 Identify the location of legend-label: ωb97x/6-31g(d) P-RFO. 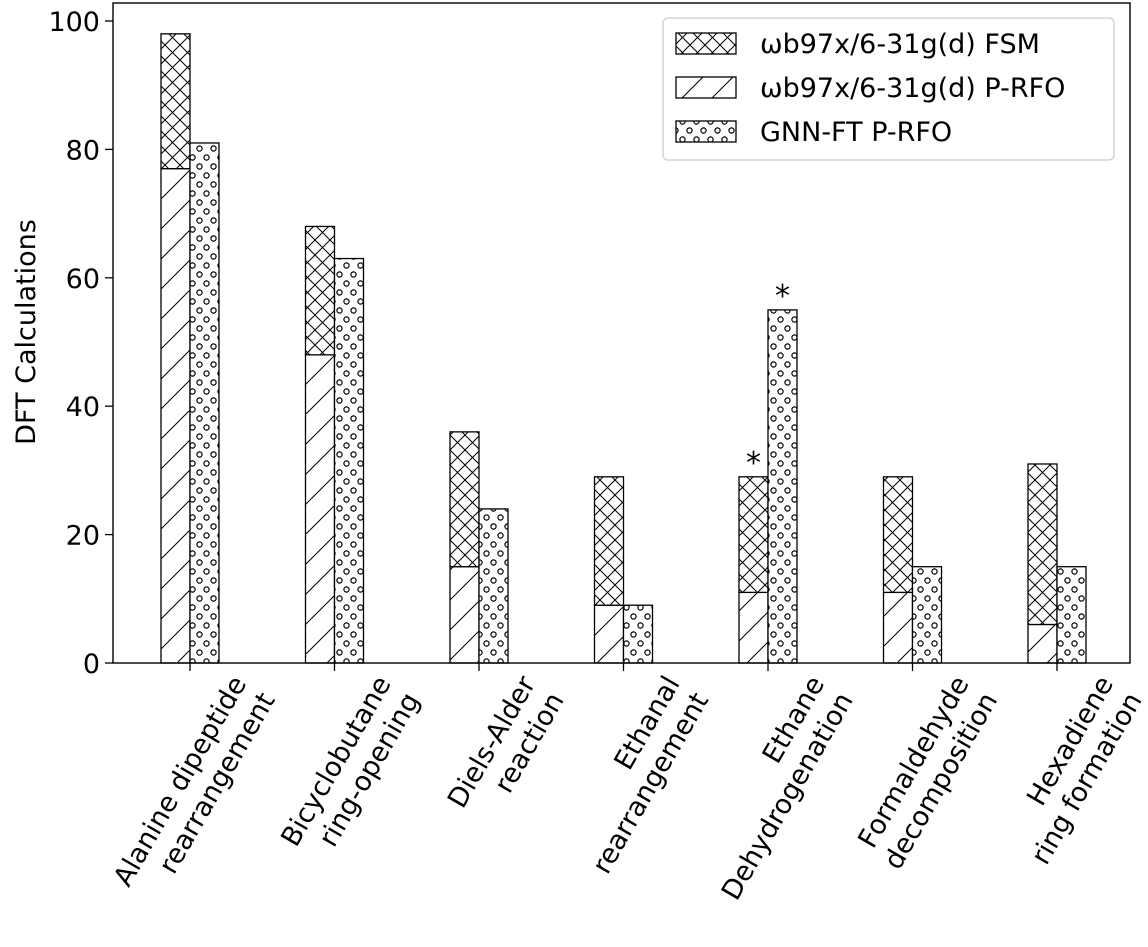
(912, 88).